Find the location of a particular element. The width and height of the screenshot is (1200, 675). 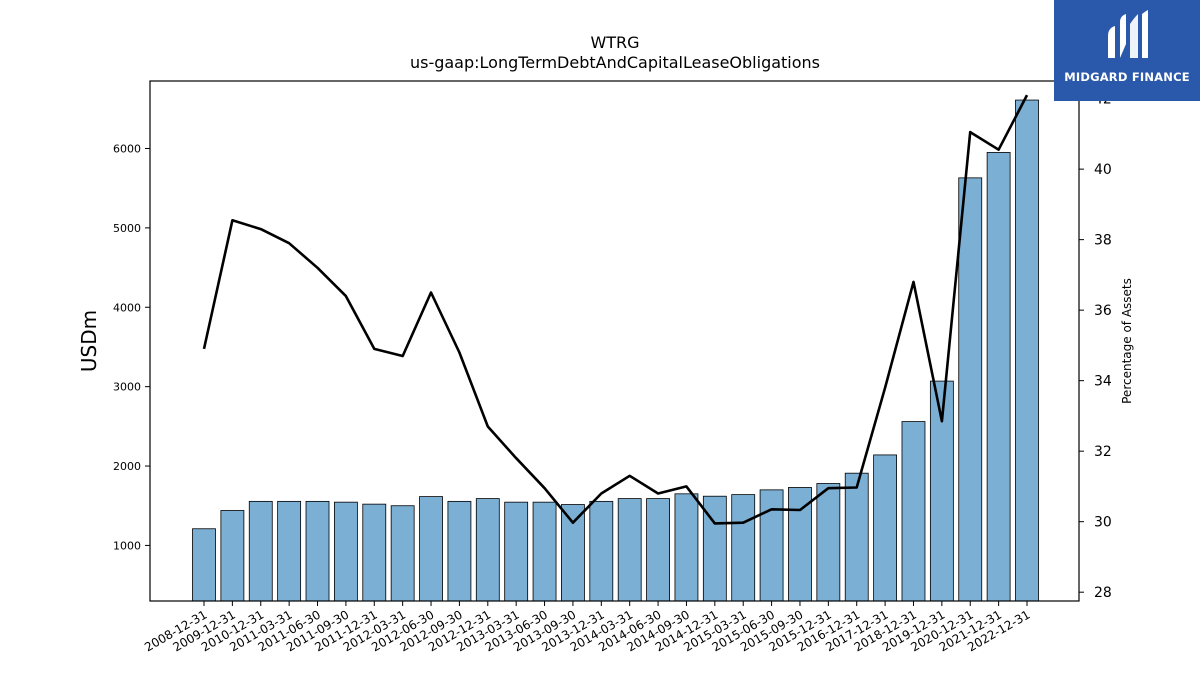

y-tick-label: 2000 is located at coordinates (127, 466).